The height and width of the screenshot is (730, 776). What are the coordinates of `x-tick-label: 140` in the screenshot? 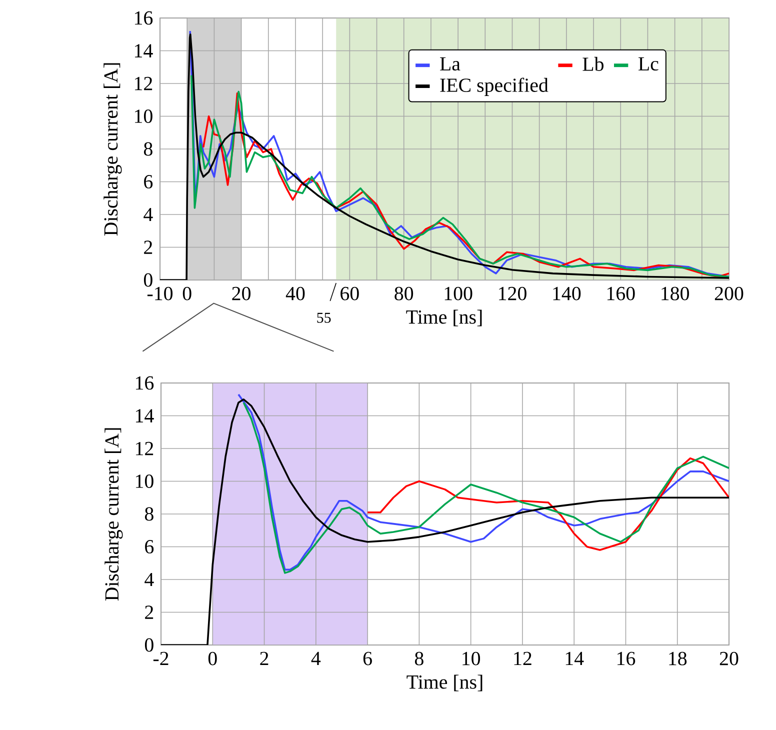 It's located at (567, 293).